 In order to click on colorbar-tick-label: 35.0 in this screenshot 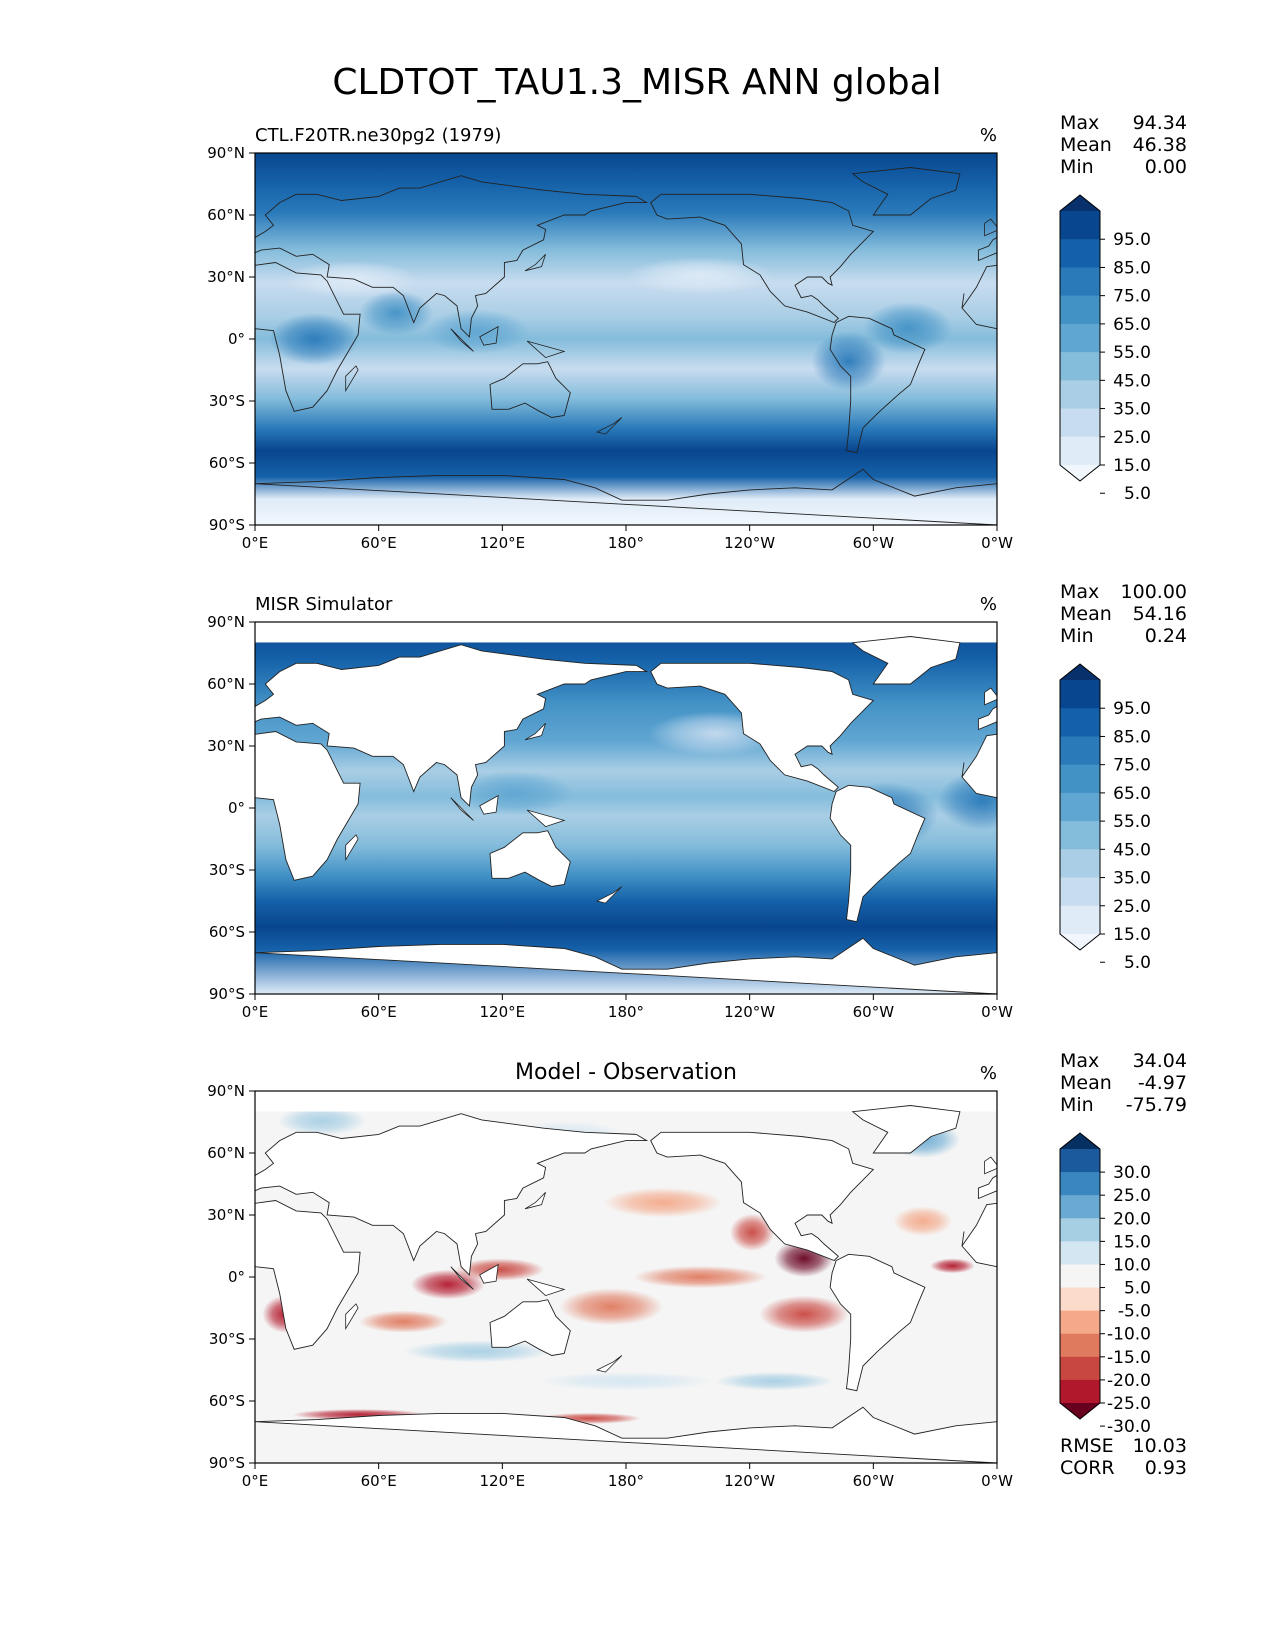, I will do `click(1132, 410)`.